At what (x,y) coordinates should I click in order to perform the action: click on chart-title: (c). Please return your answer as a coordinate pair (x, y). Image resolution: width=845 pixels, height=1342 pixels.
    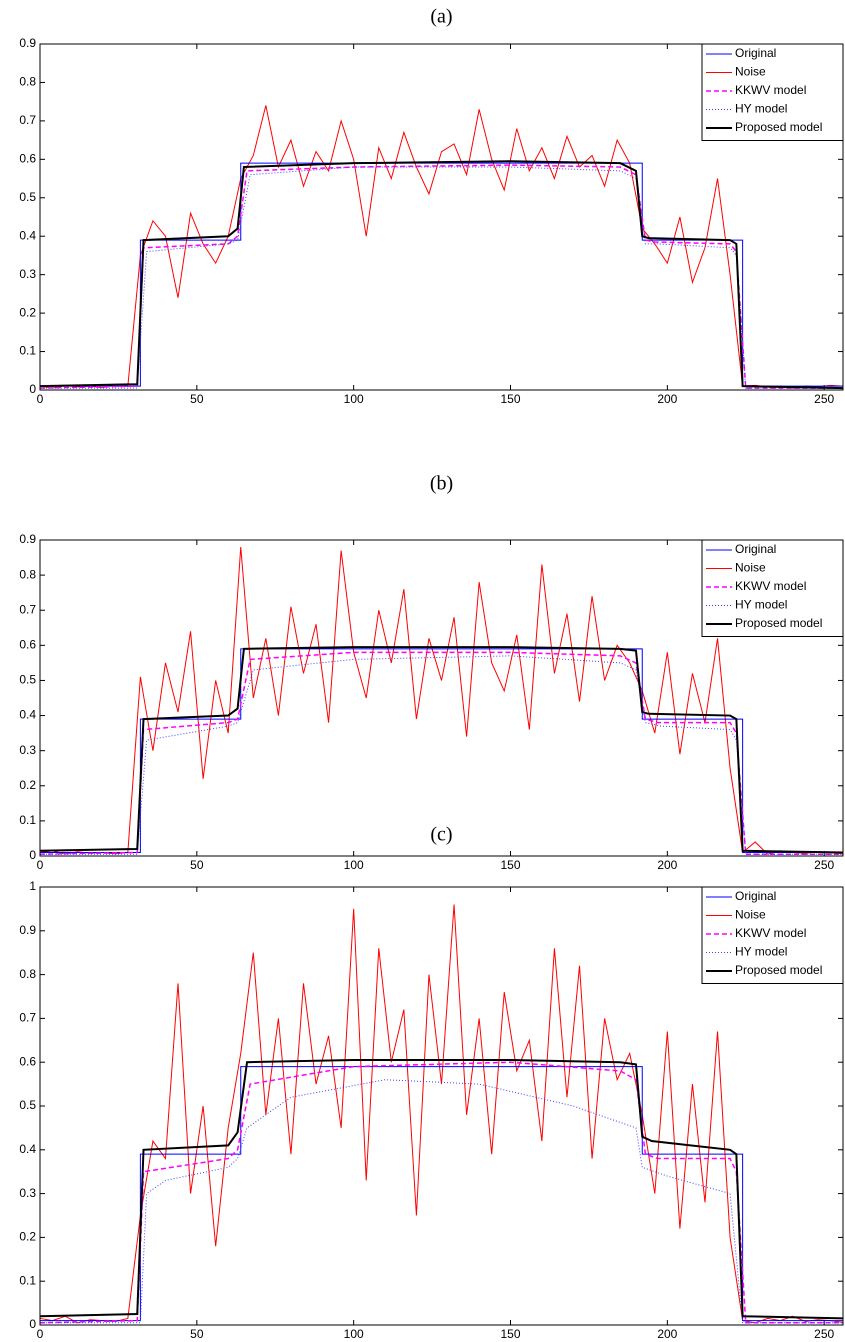
    Looking at the image, I should click on (441, 835).